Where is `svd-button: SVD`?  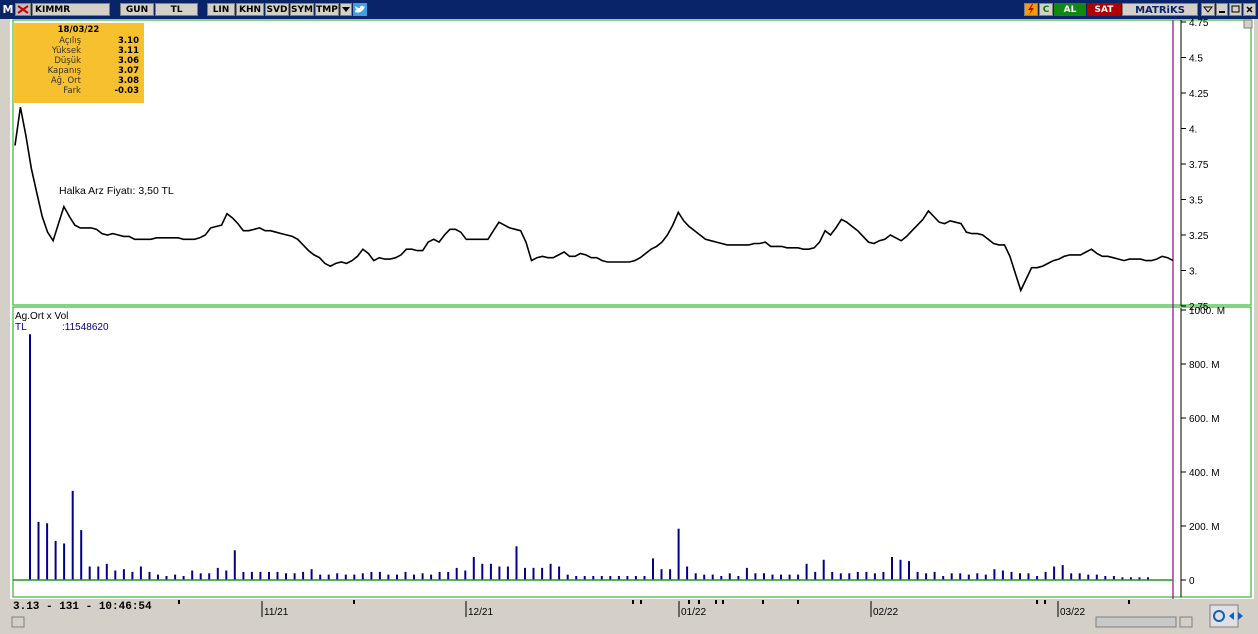
svd-button: SVD is located at coordinates (277, 9).